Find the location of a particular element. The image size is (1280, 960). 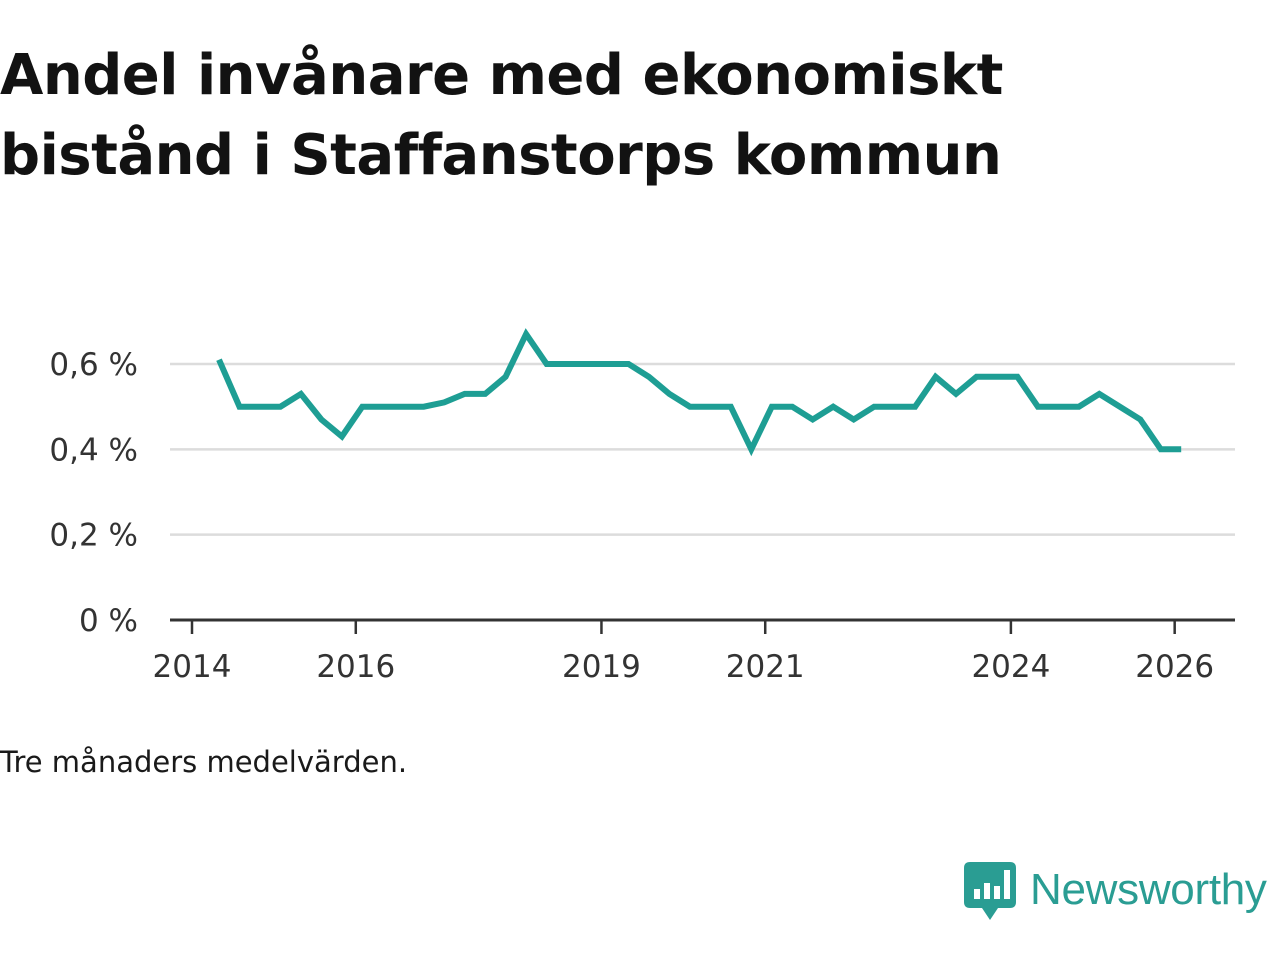

newsworthy-logo: Newsworthy is located at coordinates (1115, 897).